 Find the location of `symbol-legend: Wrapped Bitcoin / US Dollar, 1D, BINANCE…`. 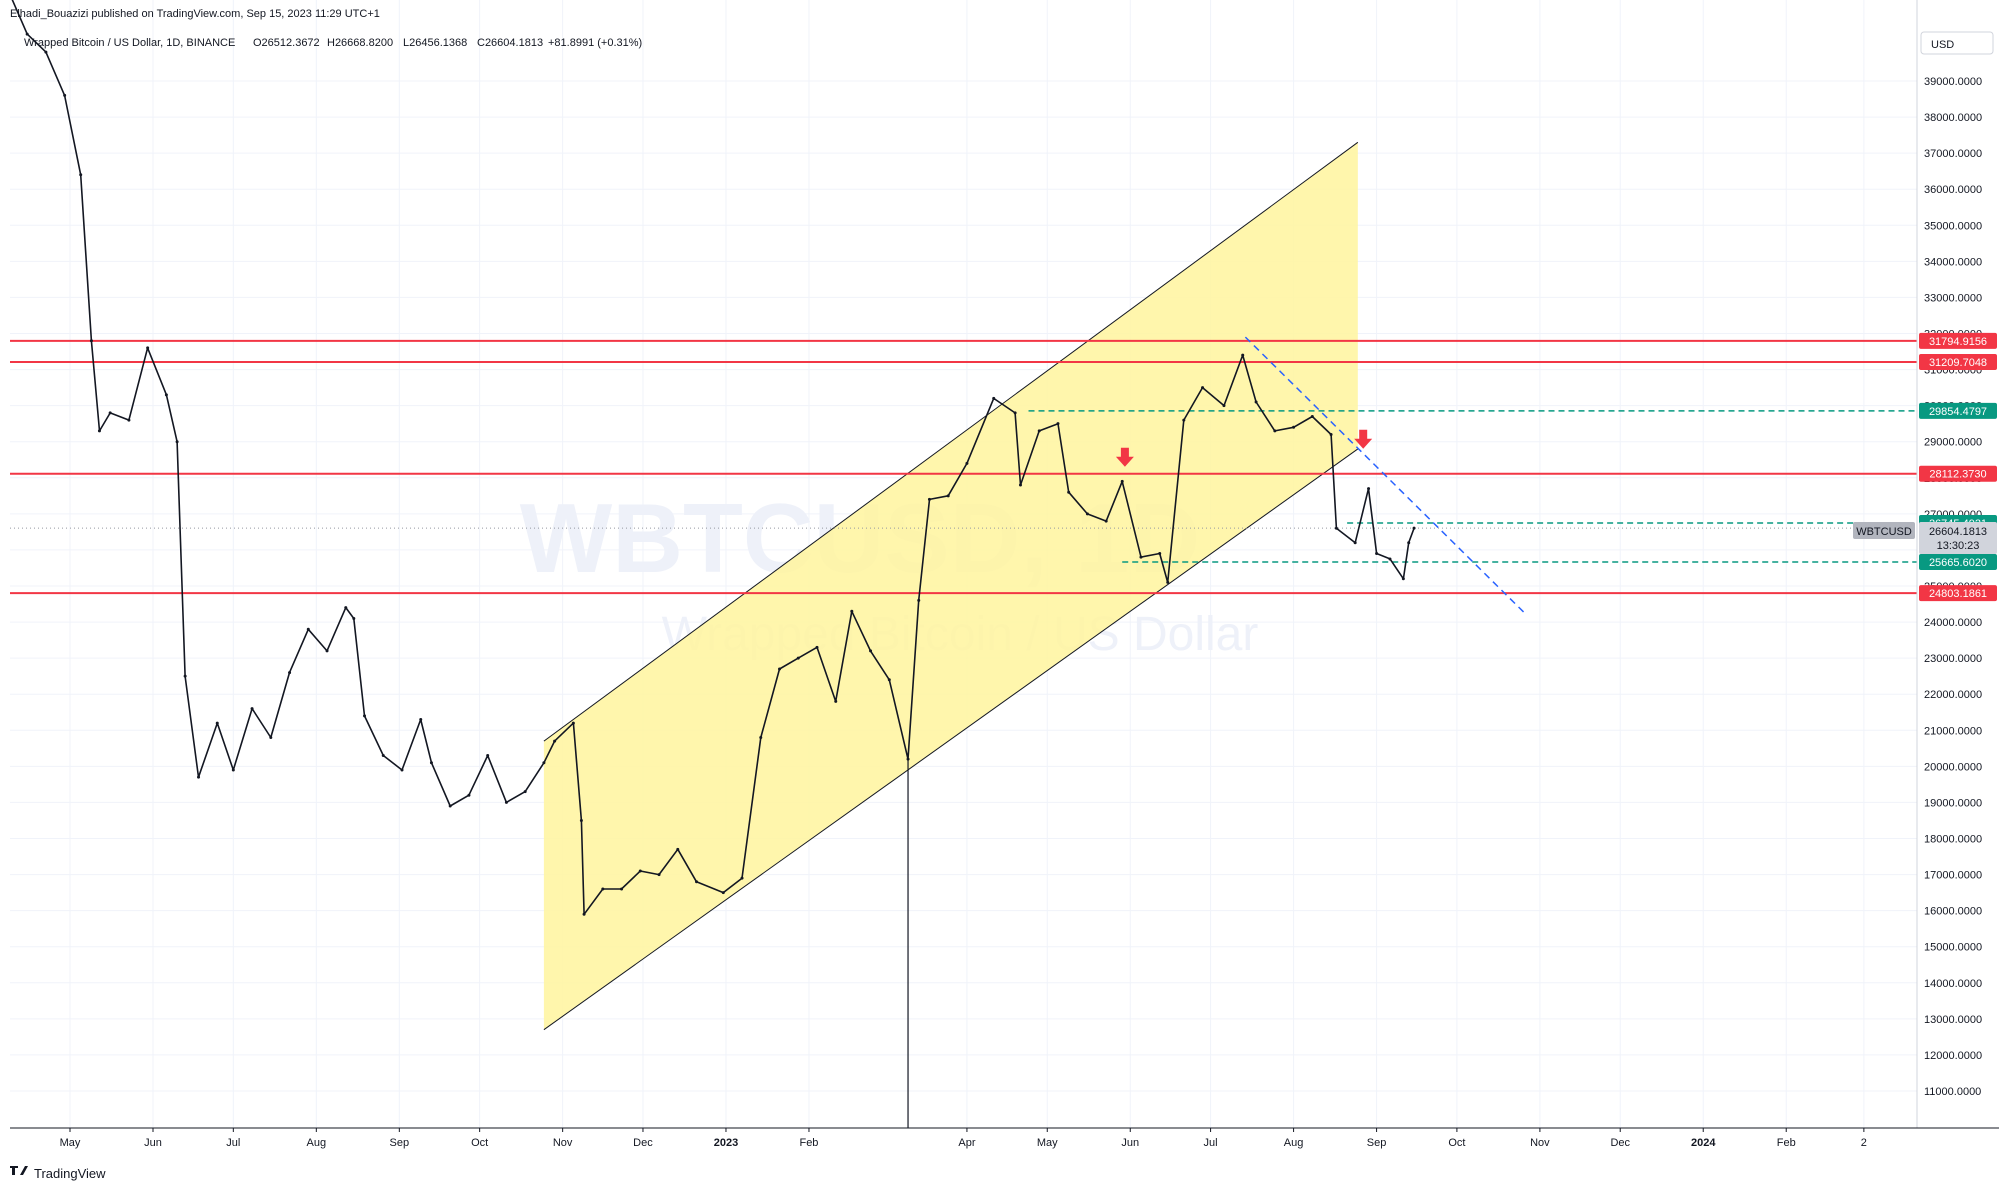

symbol-legend: Wrapped Bitcoin / US Dollar, 1D, BINANCE… is located at coordinates (333, 43).